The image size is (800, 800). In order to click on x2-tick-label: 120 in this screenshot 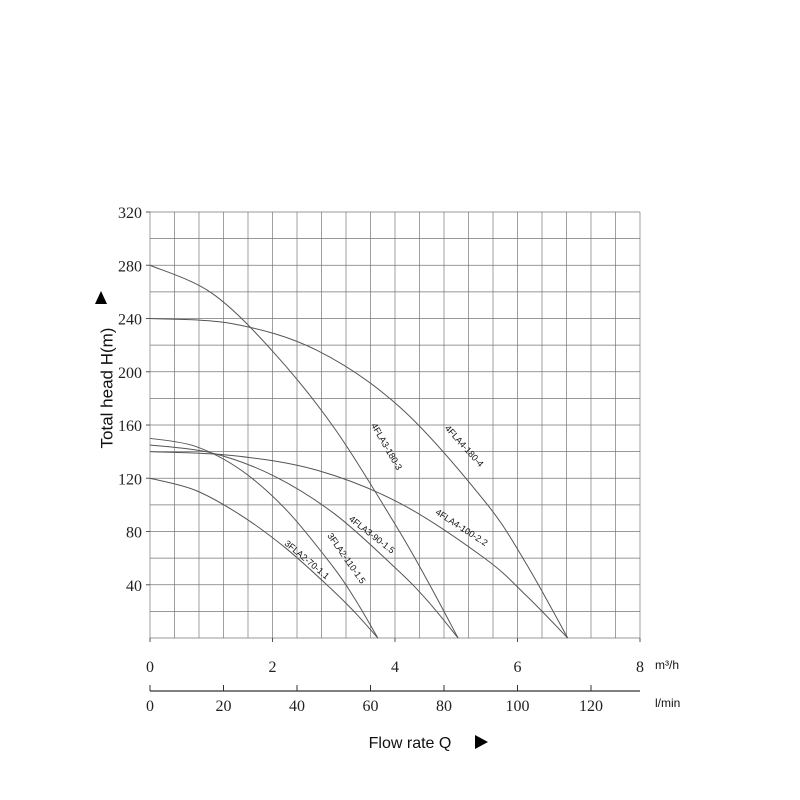, I will do `click(591, 706)`.